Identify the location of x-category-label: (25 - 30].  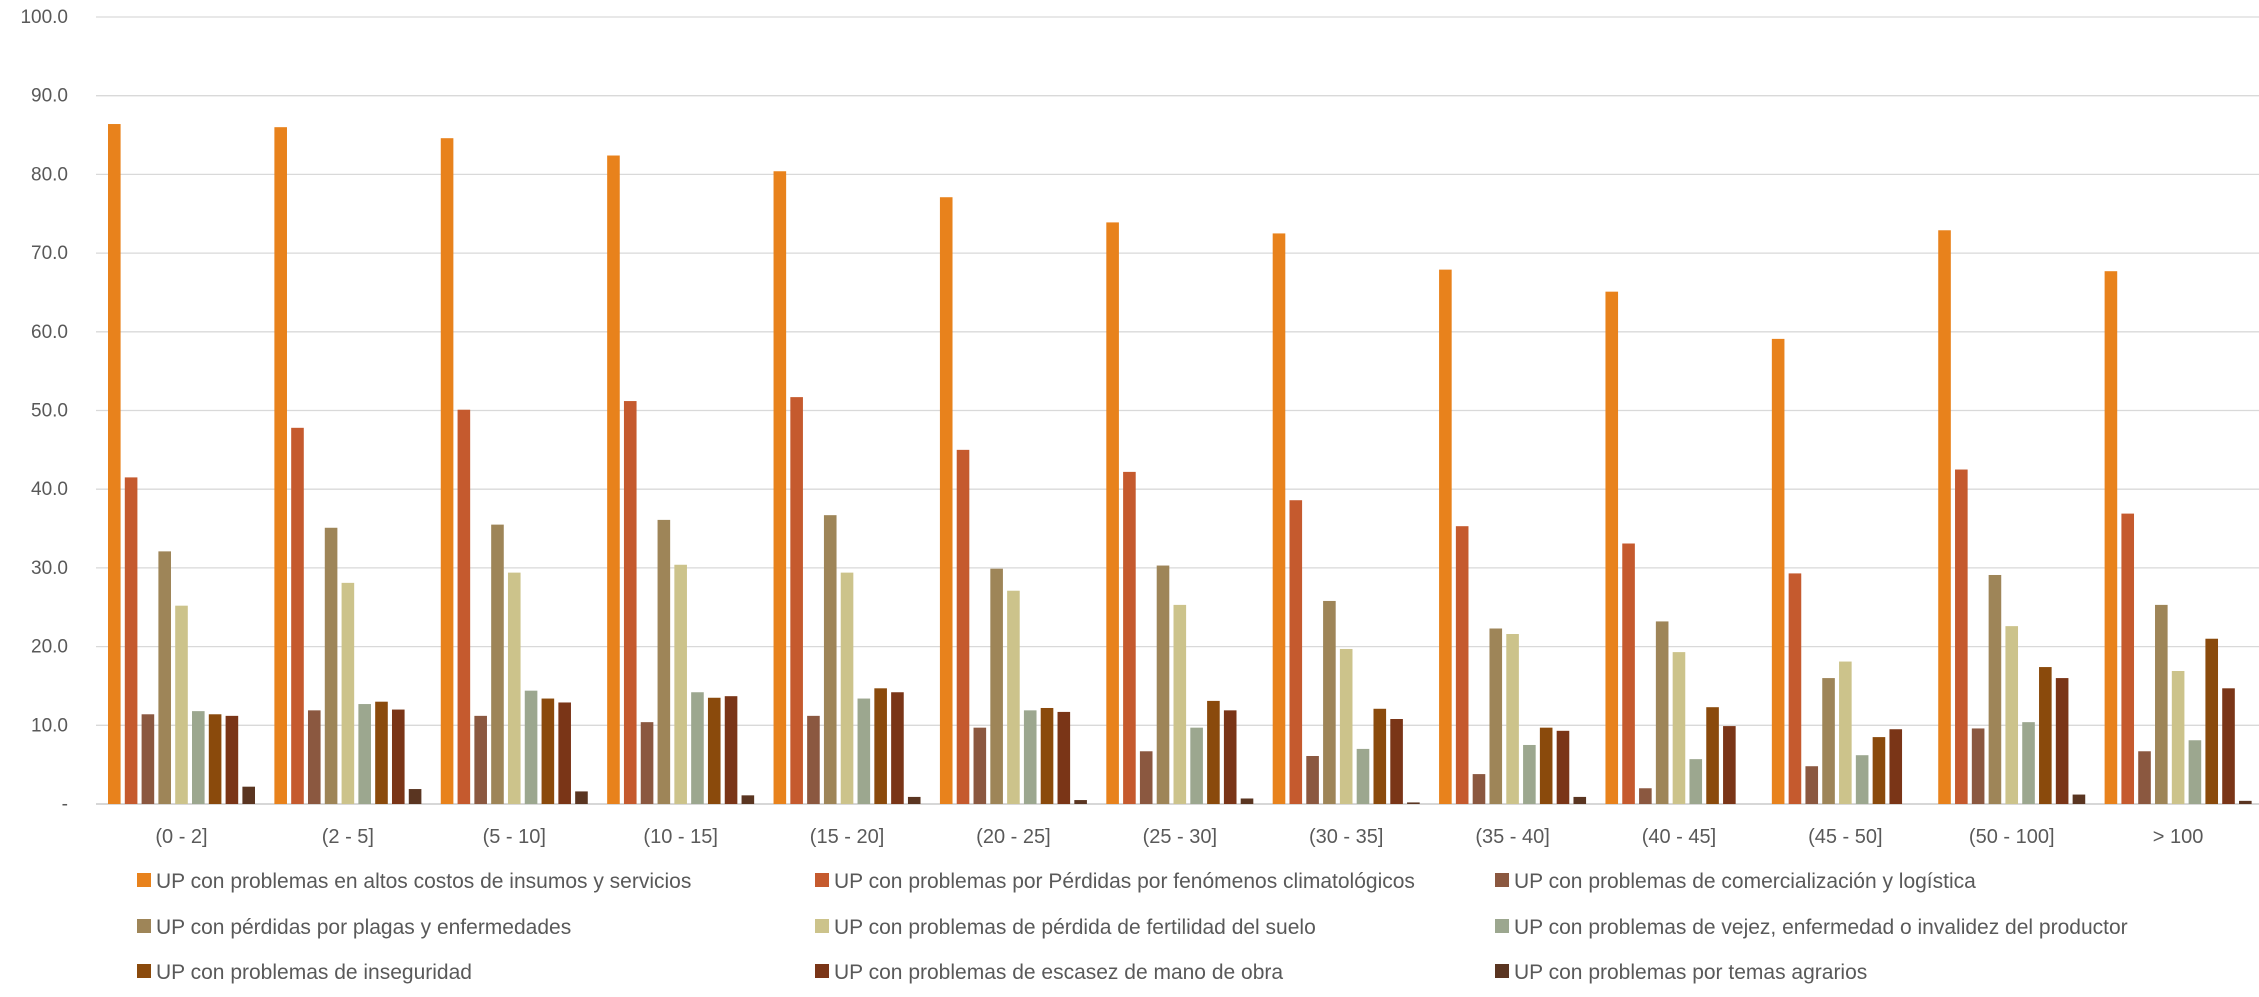
(1180, 837).